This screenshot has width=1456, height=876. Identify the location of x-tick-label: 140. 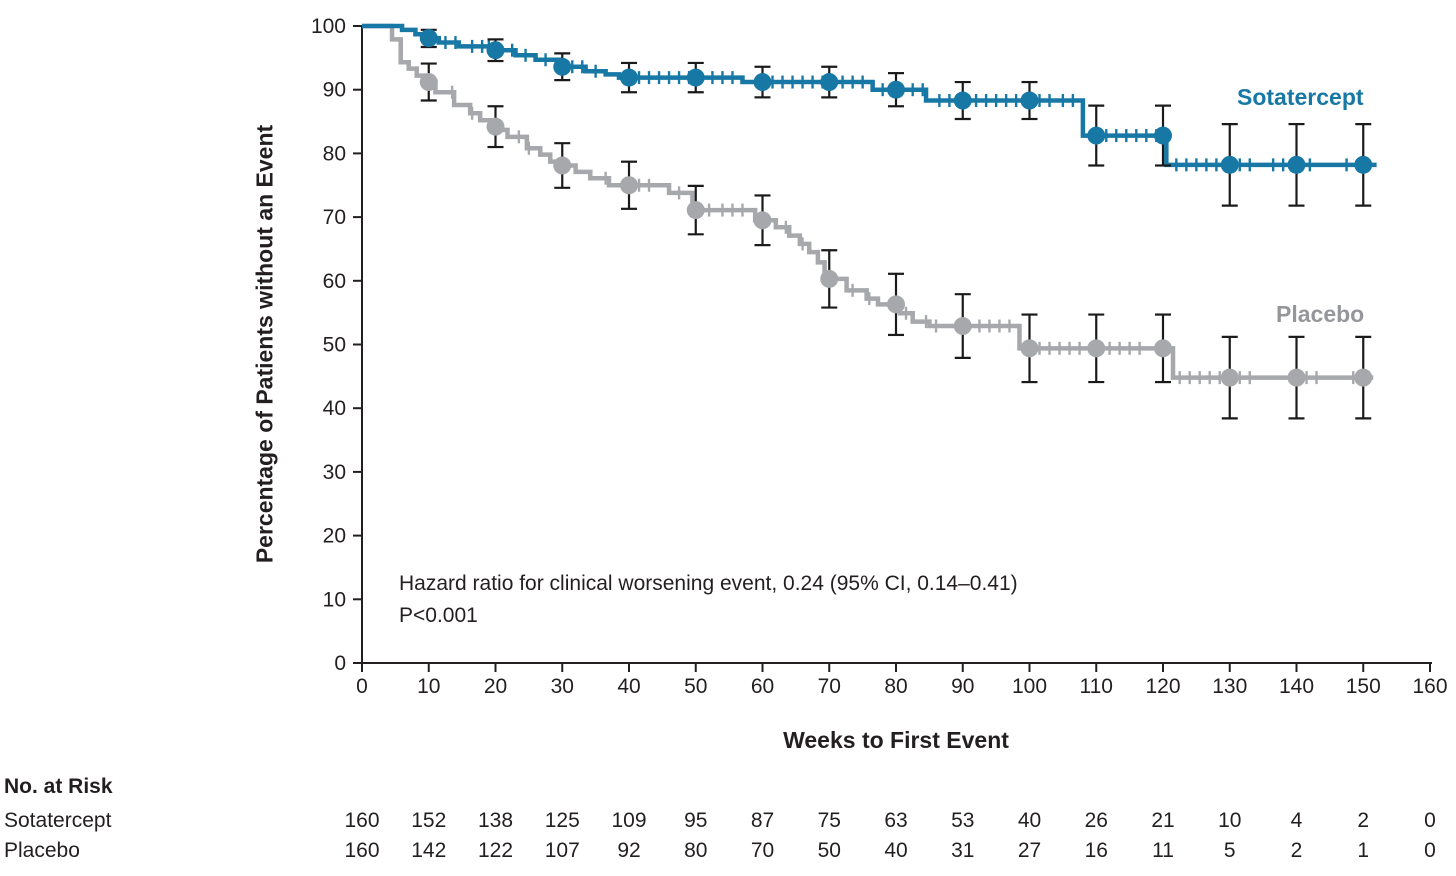
(1296, 686).